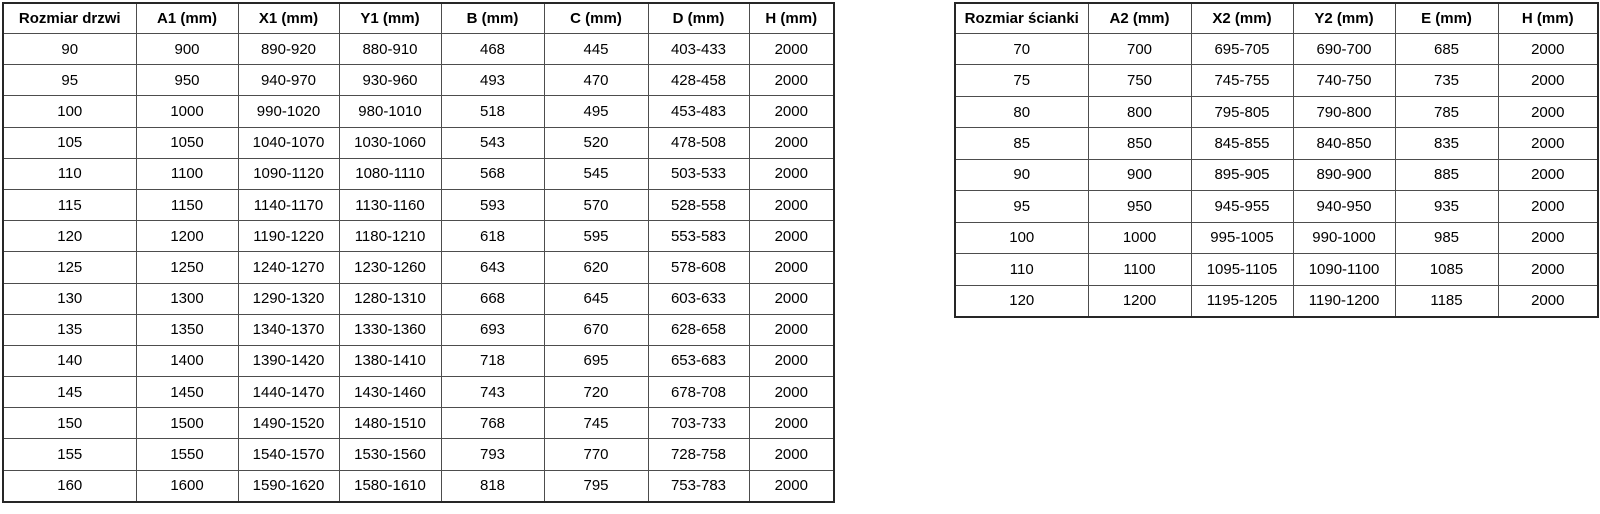 The height and width of the screenshot is (514, 1600). Describe the element at coordinates (288, 361) in the screenshot. I see `table-cell: 1390-1420` at that location.